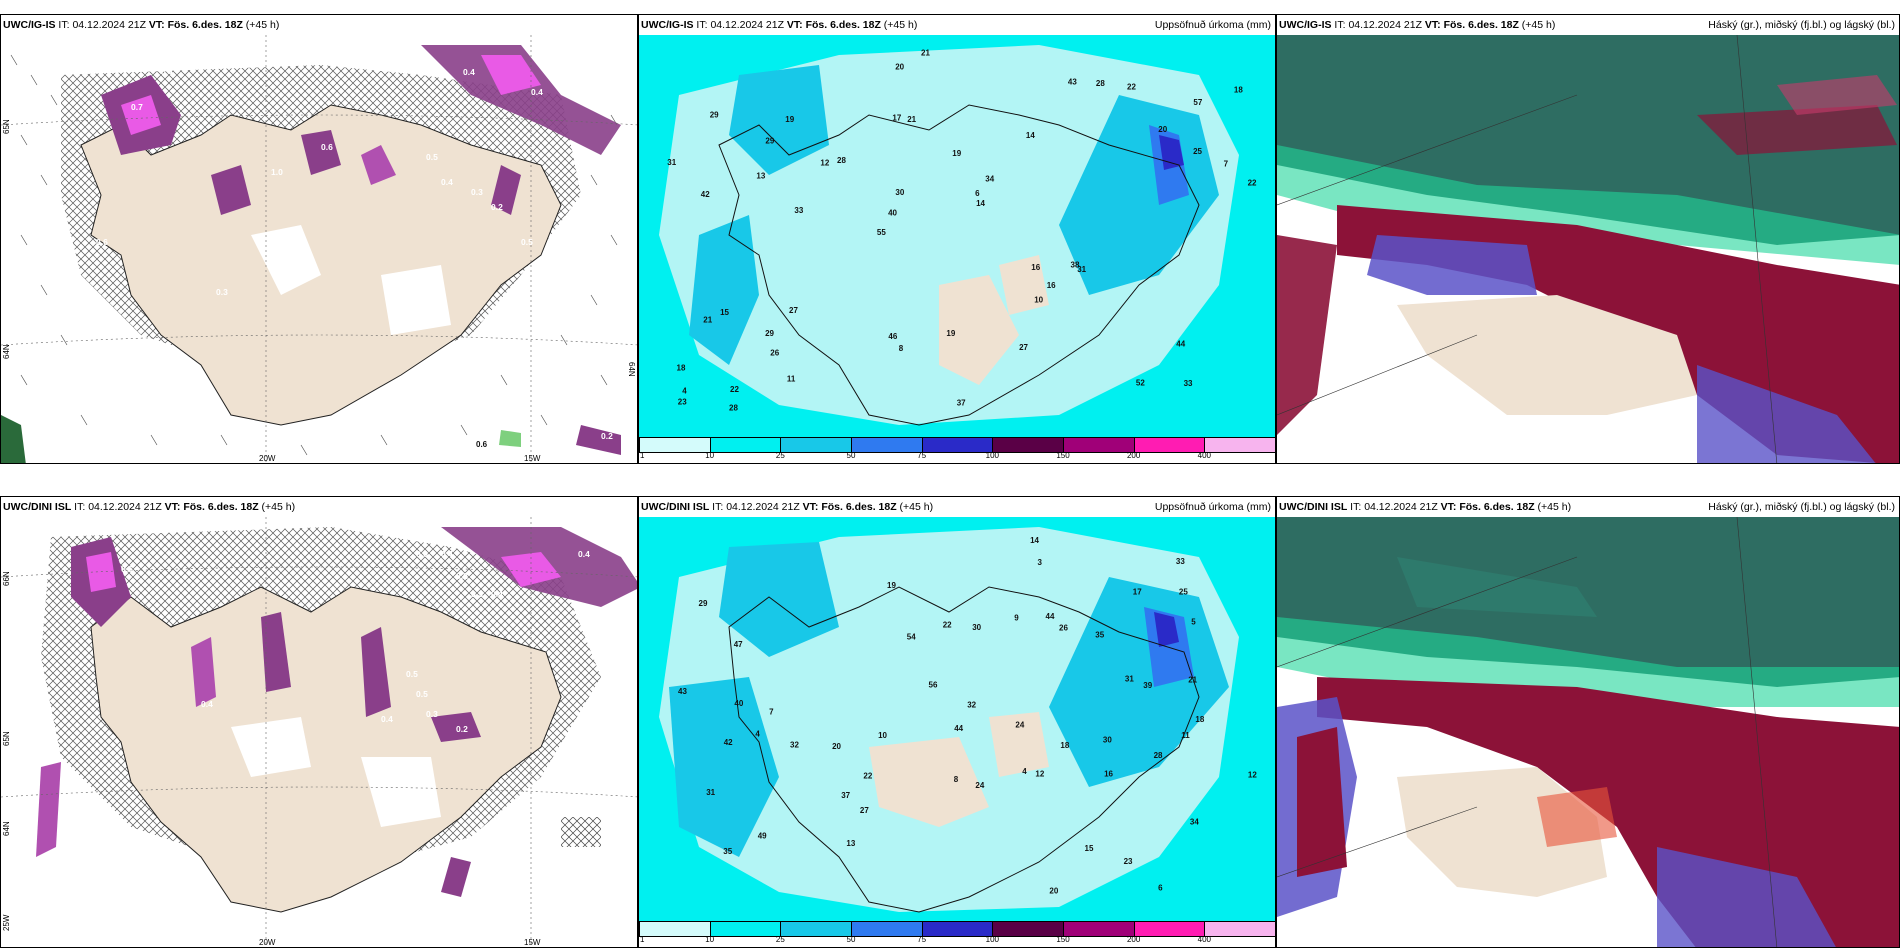 The height and width of the screenshot is (950, 1900). I want to click on precip-value: 12, so click(1039, 774).